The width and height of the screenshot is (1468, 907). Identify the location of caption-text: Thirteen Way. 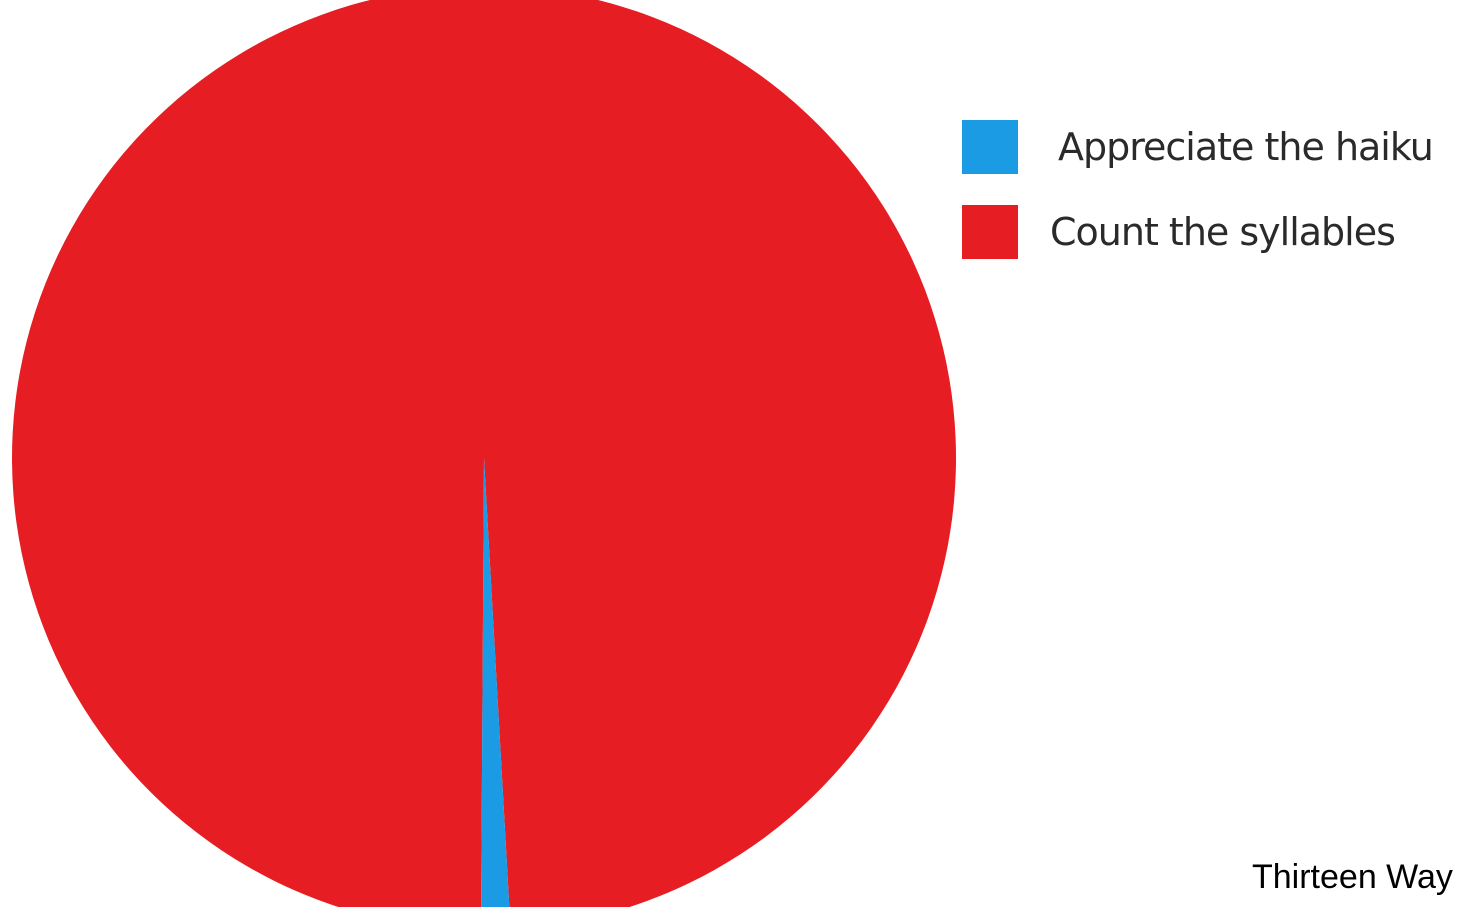
(1352, 877).